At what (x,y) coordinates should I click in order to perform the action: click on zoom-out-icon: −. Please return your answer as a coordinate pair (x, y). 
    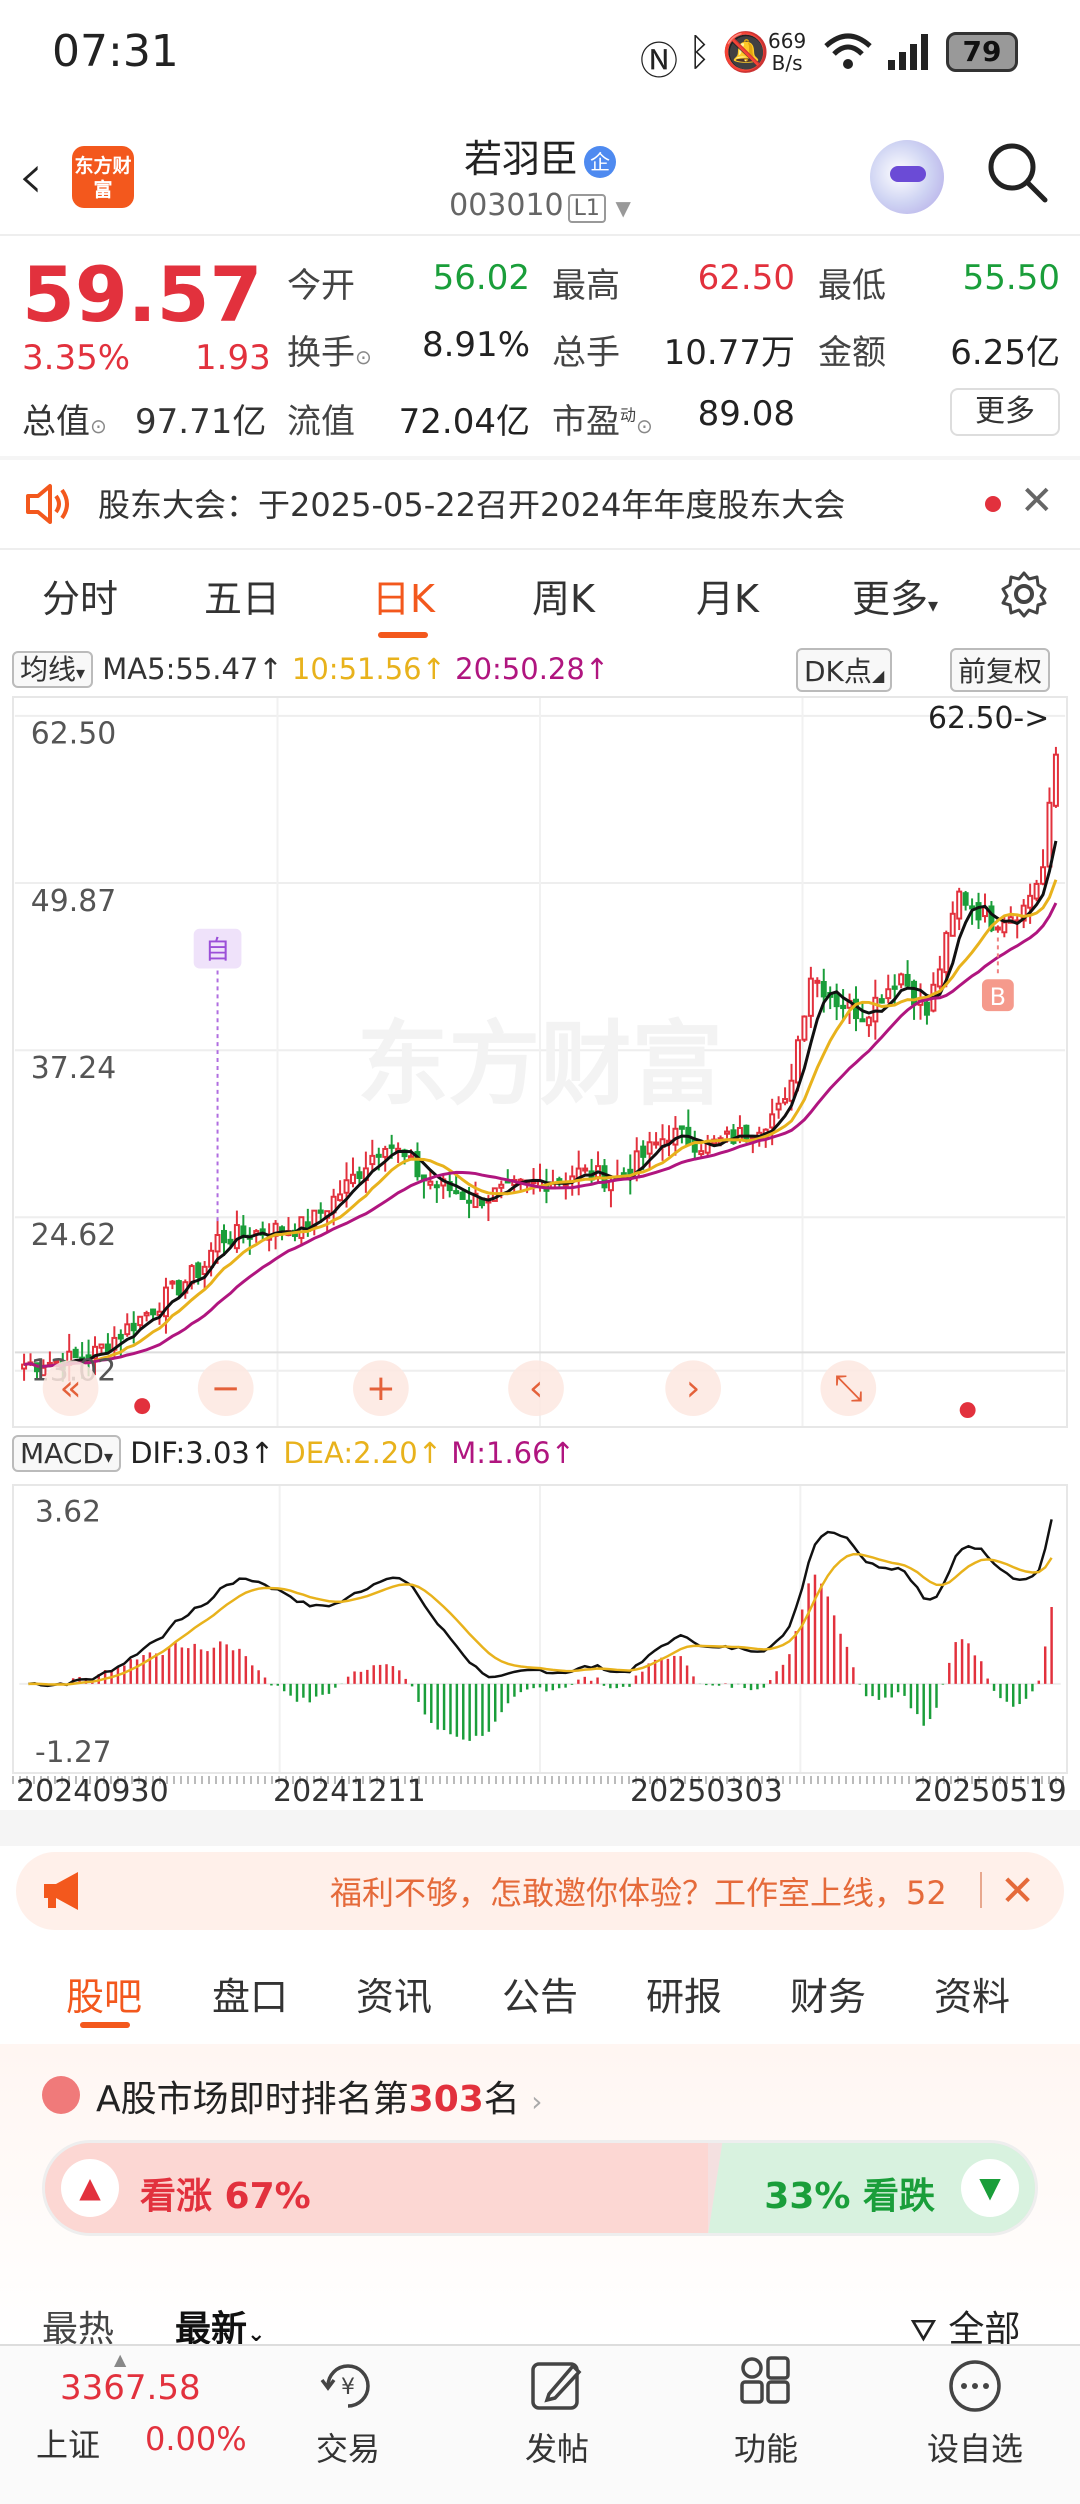
    Looking at the image, I should click on (225, 1388).